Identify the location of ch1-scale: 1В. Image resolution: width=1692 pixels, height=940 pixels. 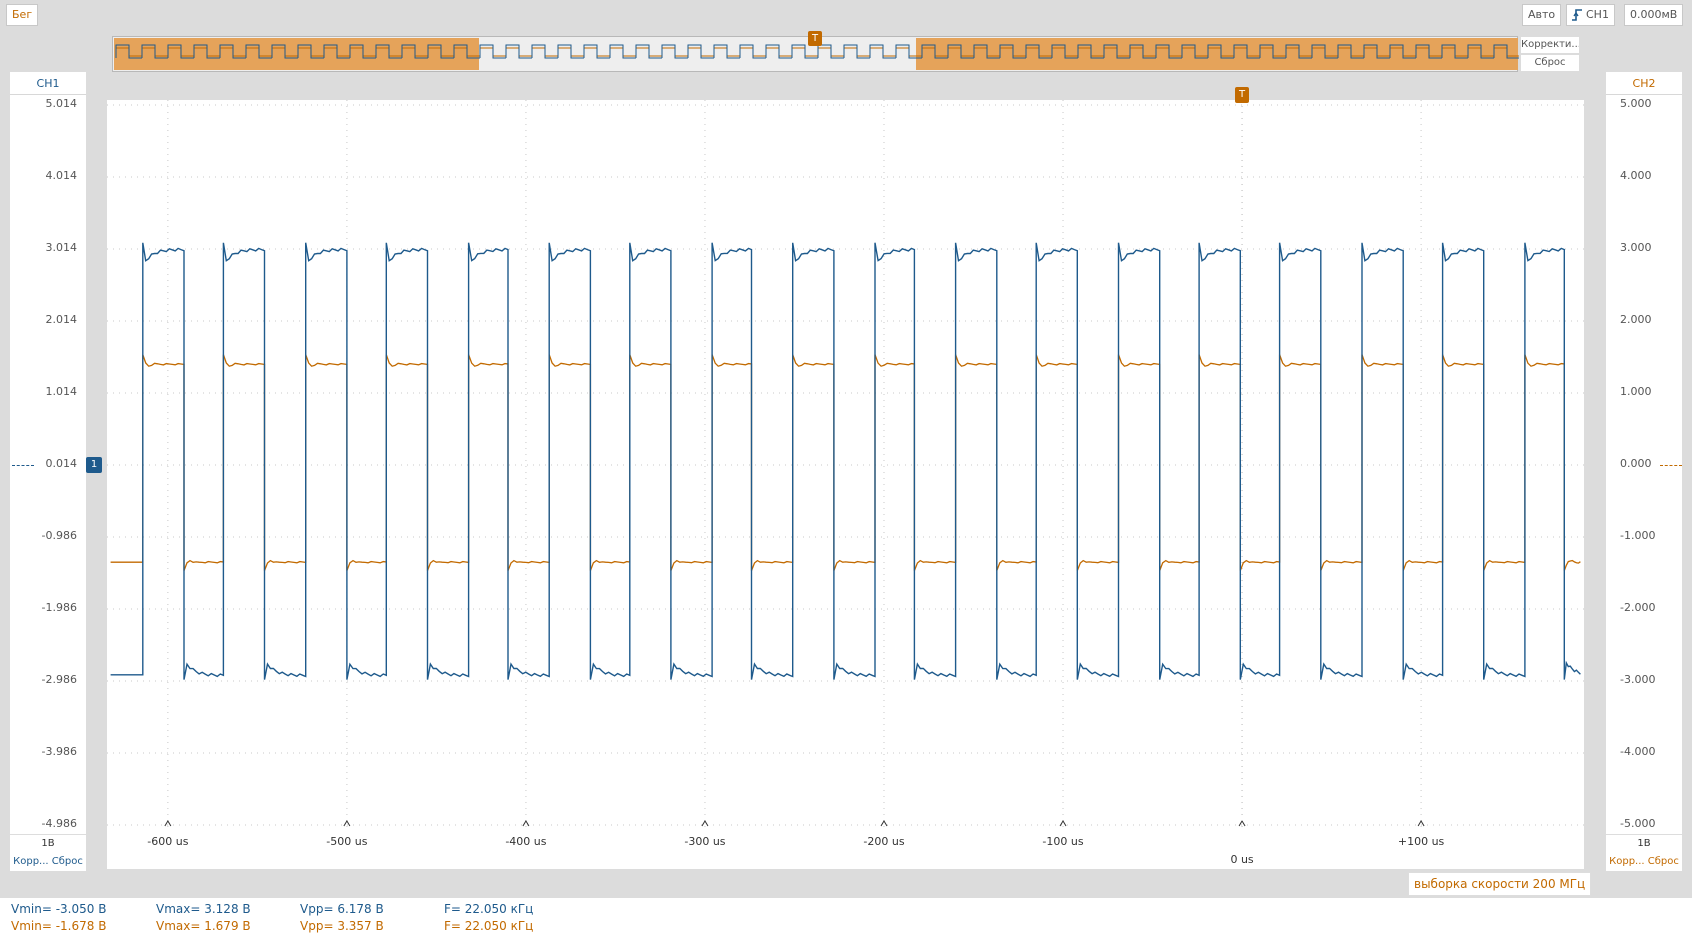
(48, 843).